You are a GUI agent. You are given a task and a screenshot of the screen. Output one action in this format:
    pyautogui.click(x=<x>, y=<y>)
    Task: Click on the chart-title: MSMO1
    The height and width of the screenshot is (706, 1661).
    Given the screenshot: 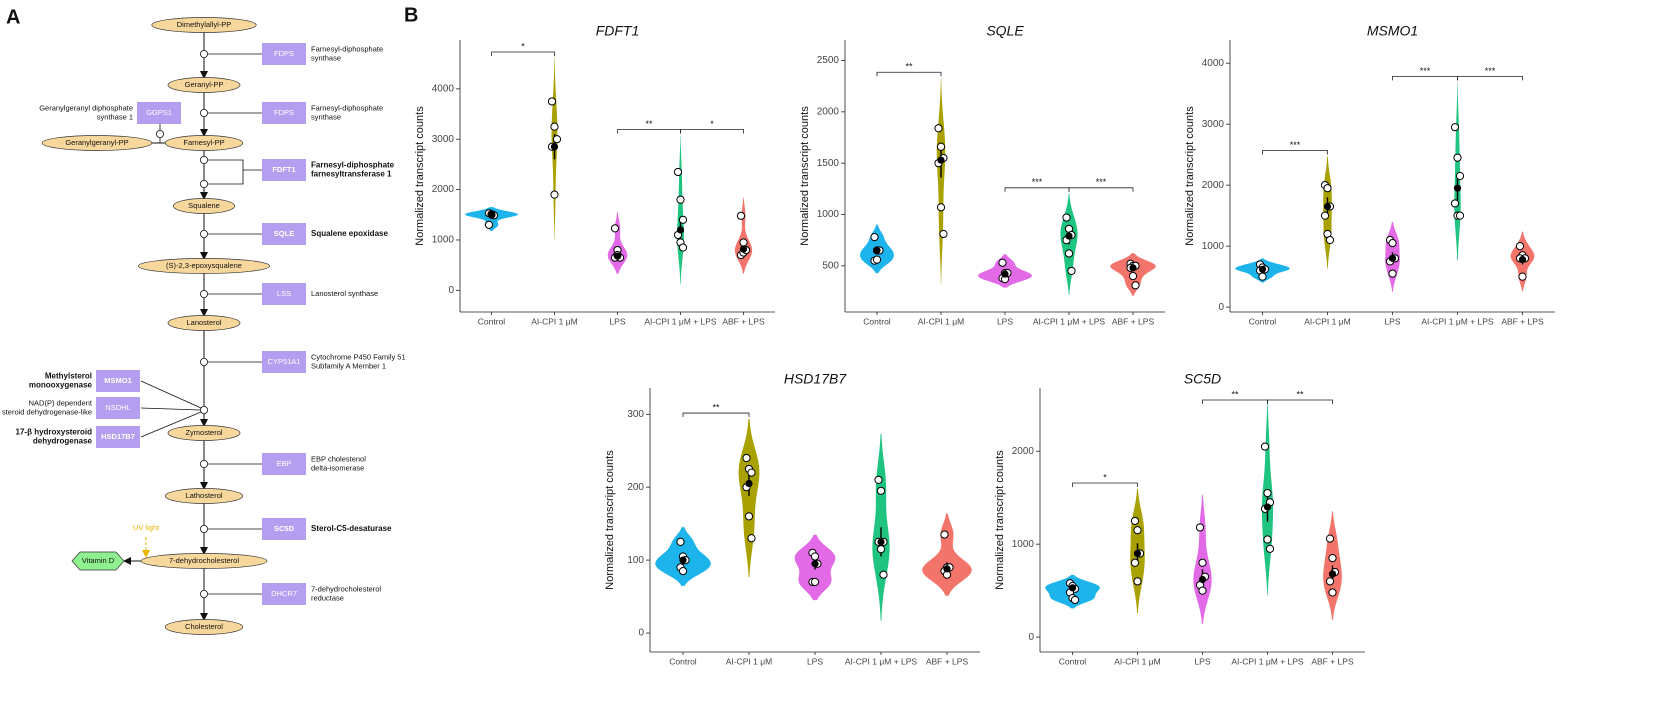 What is the action you would take?
    pyautogui.click(x=1392, y=31)
    